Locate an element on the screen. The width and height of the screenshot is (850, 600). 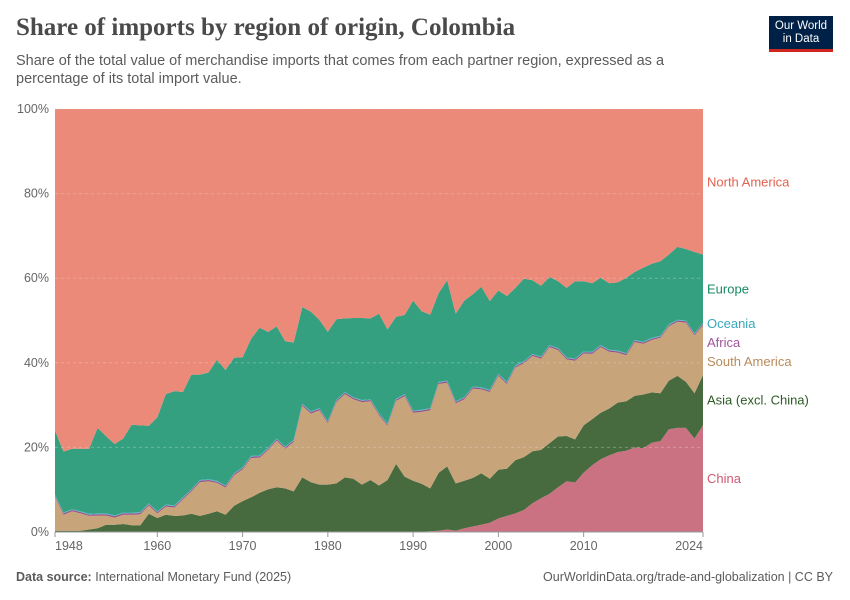
y-axis: 0% 20% 40% 60% 80% 100% is located at coordinates (33, 320).